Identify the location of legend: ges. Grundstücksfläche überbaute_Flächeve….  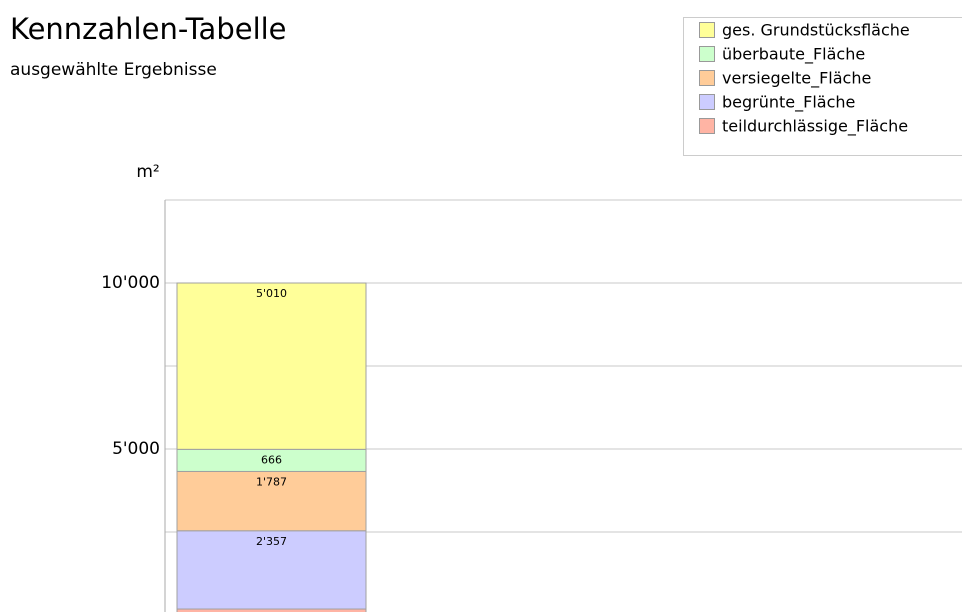
(822, 86).